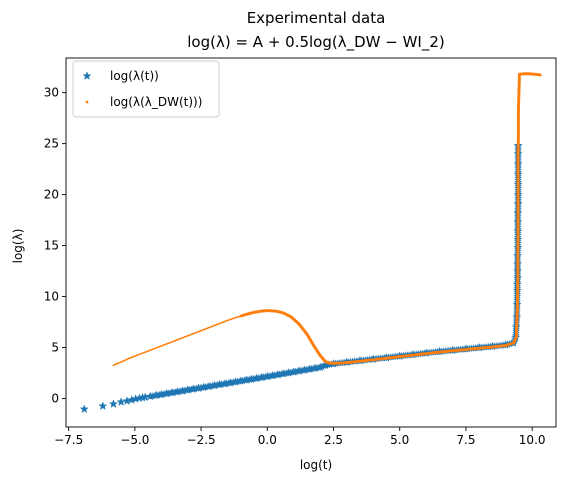 Image resolution: width=566 pixels, height=482 pixels. I want to click on x-tick-label: 10.0, so click(532, 440).